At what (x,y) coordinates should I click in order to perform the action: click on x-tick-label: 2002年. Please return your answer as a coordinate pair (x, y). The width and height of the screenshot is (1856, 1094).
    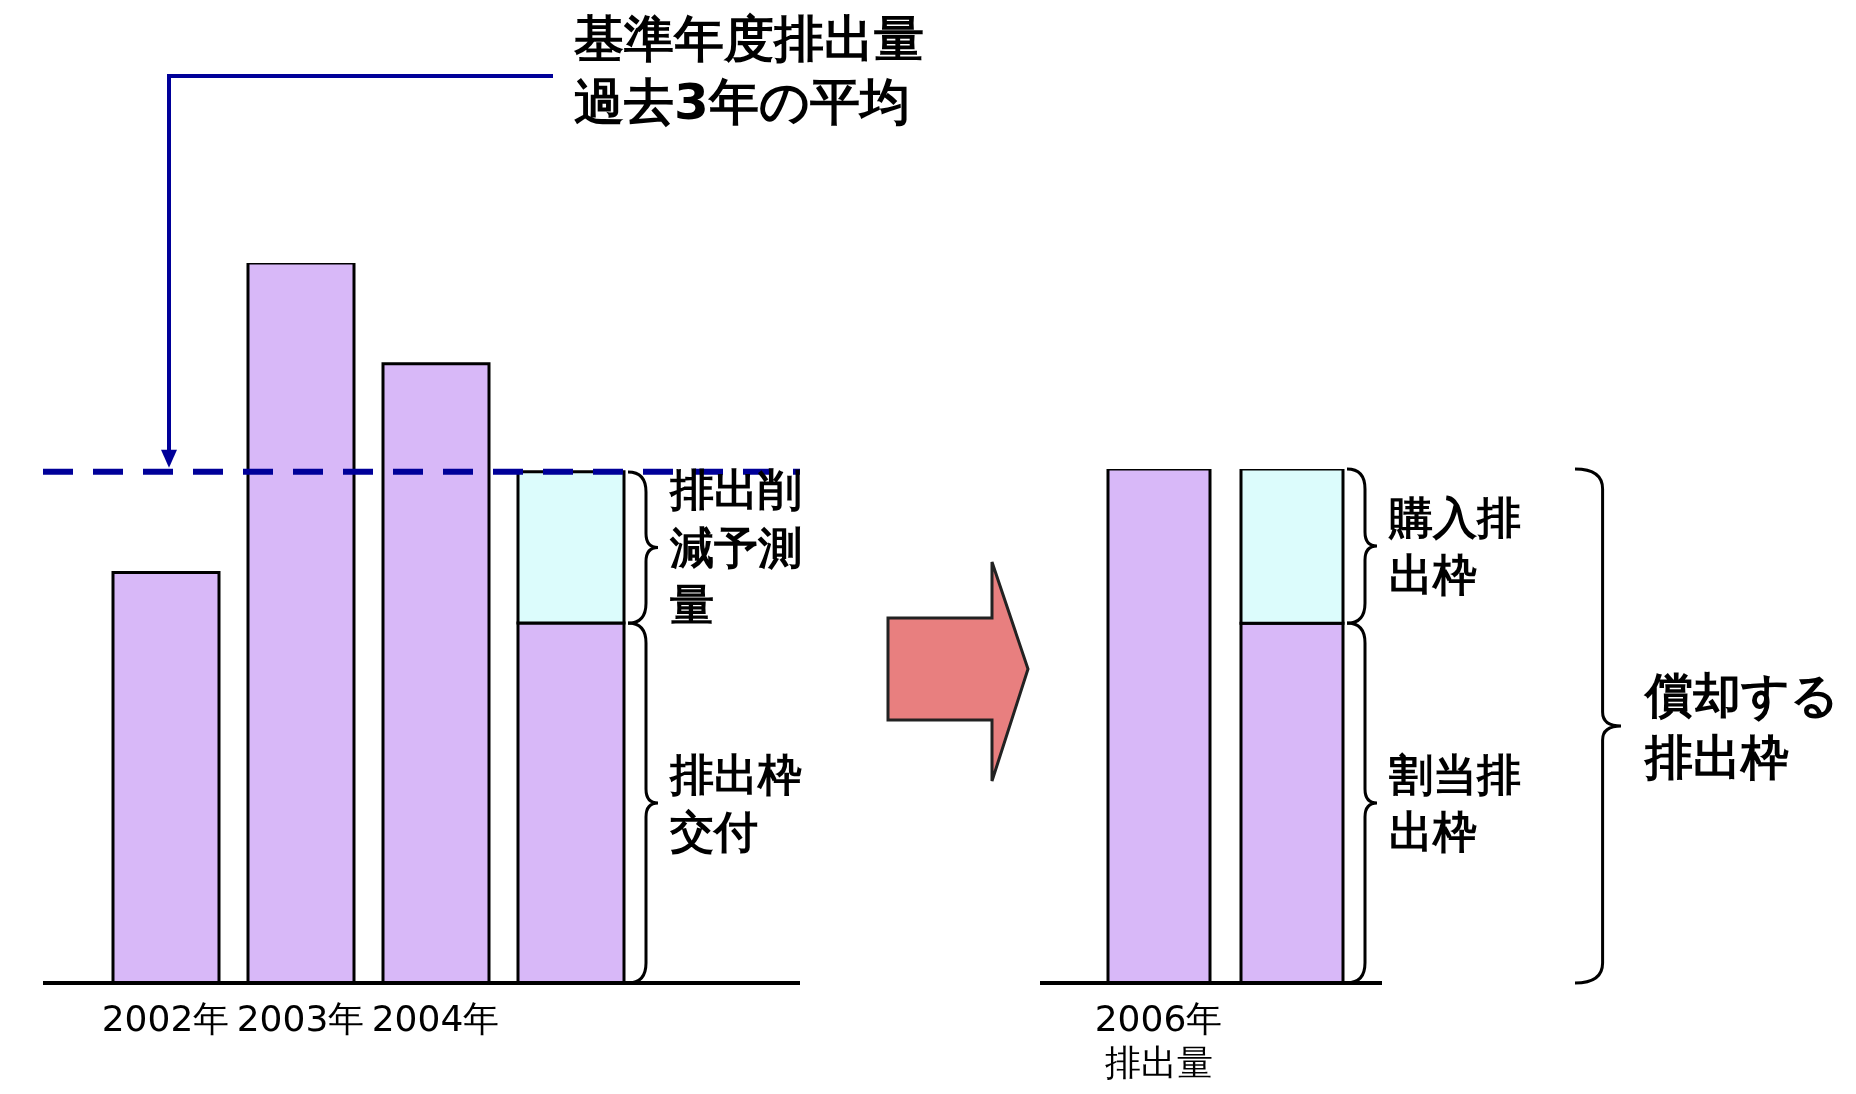
    Looking at the image, I should click on (165, 1018).